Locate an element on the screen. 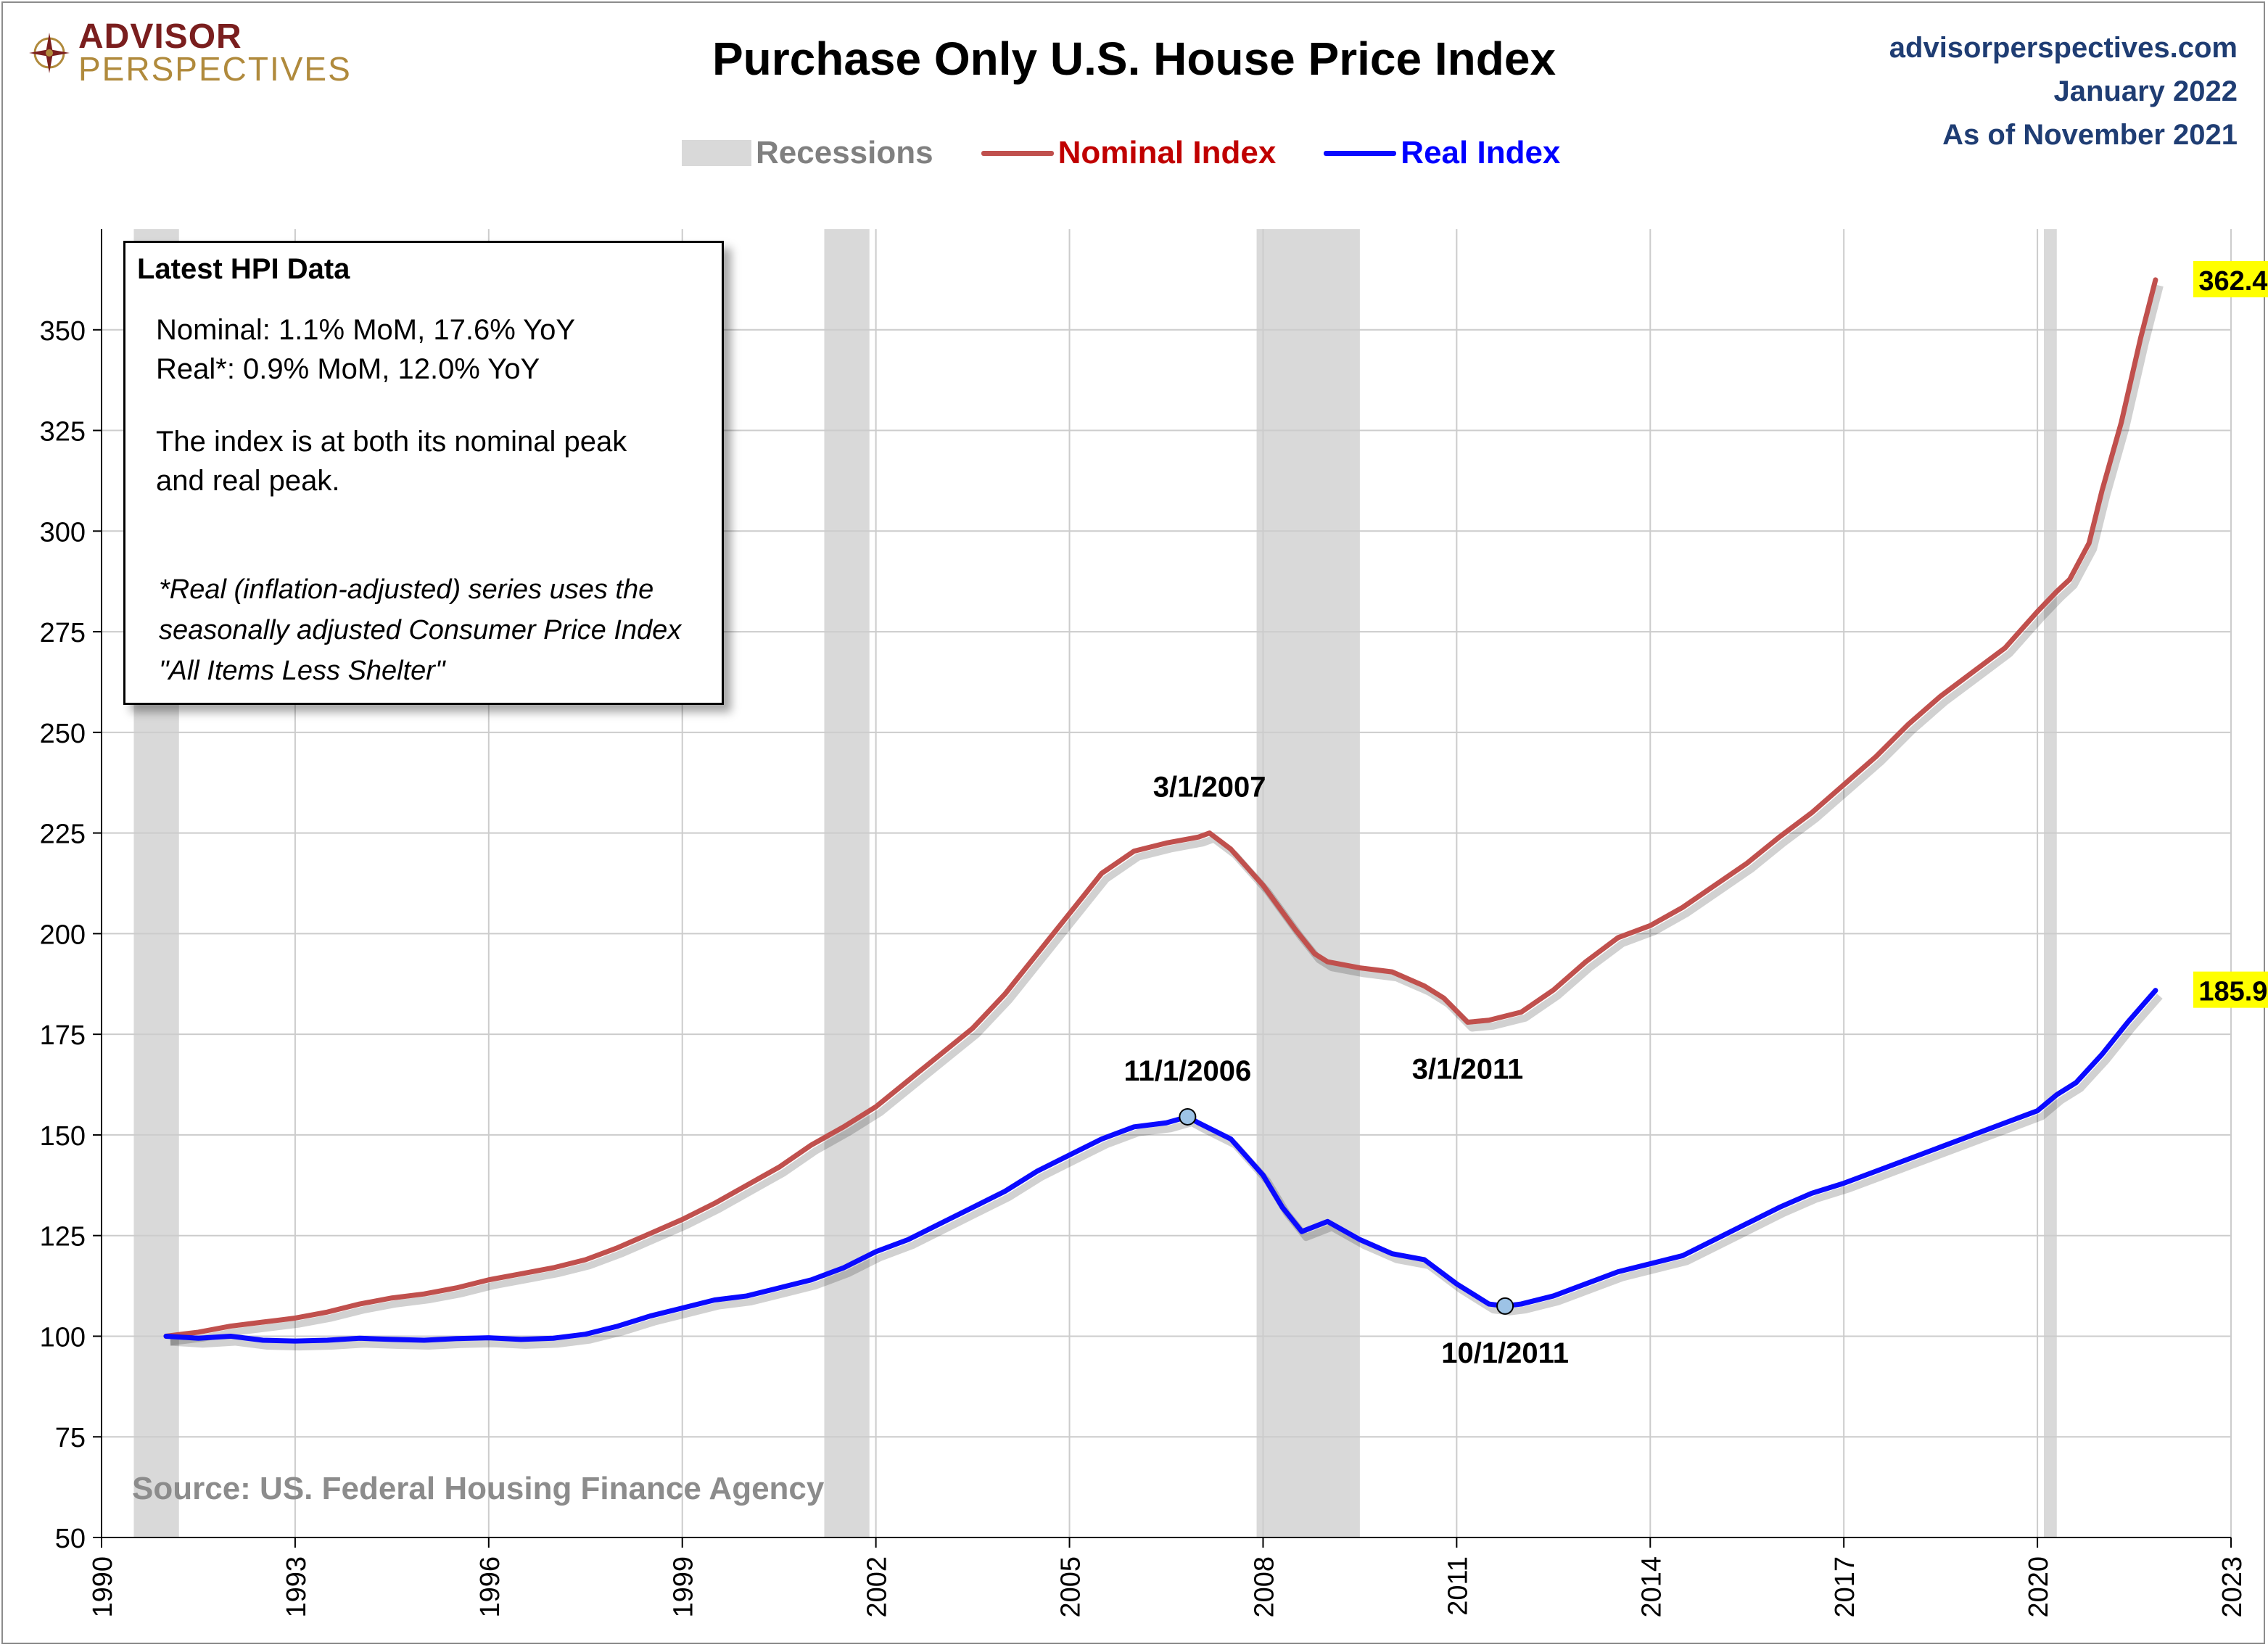 The width and height of the screenshot is (2268, 1647). legend-item-recessions: Recessions is located at coordinates (808, 153).